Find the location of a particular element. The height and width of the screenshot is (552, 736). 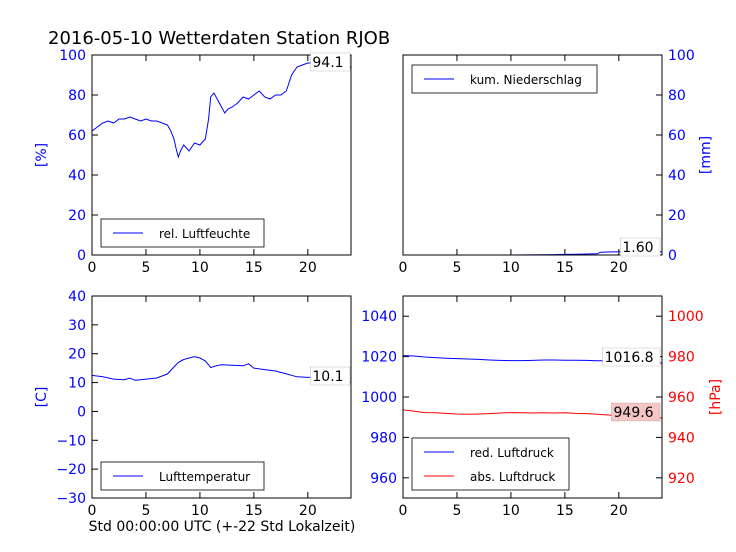

value-annotation: 949.6 is located at coordinates (634, 413).